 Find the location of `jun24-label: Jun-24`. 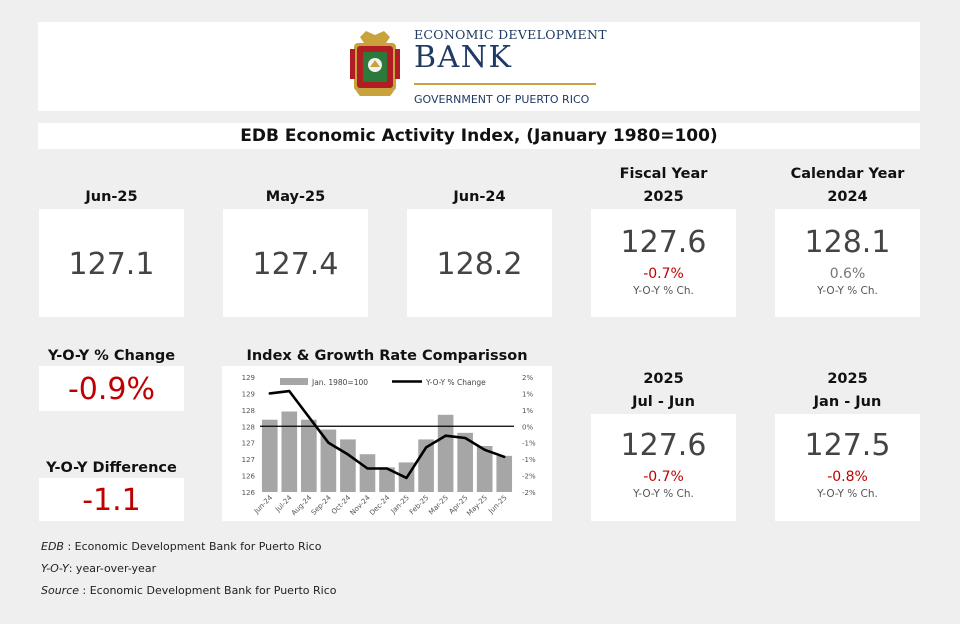

jun24-label: Jun-24 is located at coordinates (479, 197).